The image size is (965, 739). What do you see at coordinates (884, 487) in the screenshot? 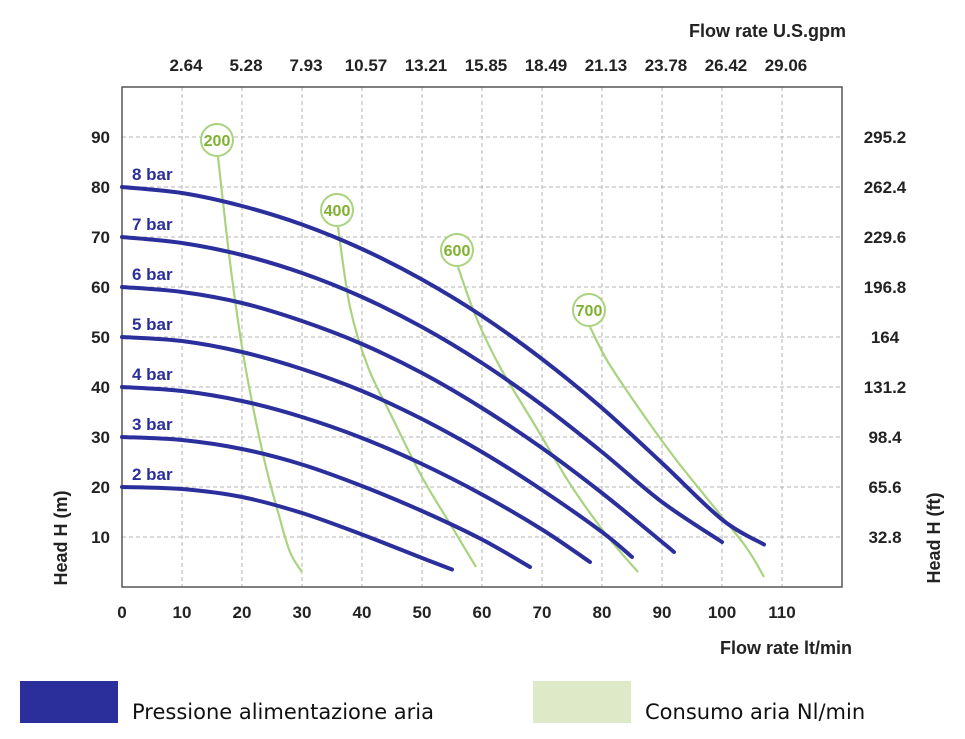
I see `y-right-tick-label: 65.6` at bounding box center [884, 487].